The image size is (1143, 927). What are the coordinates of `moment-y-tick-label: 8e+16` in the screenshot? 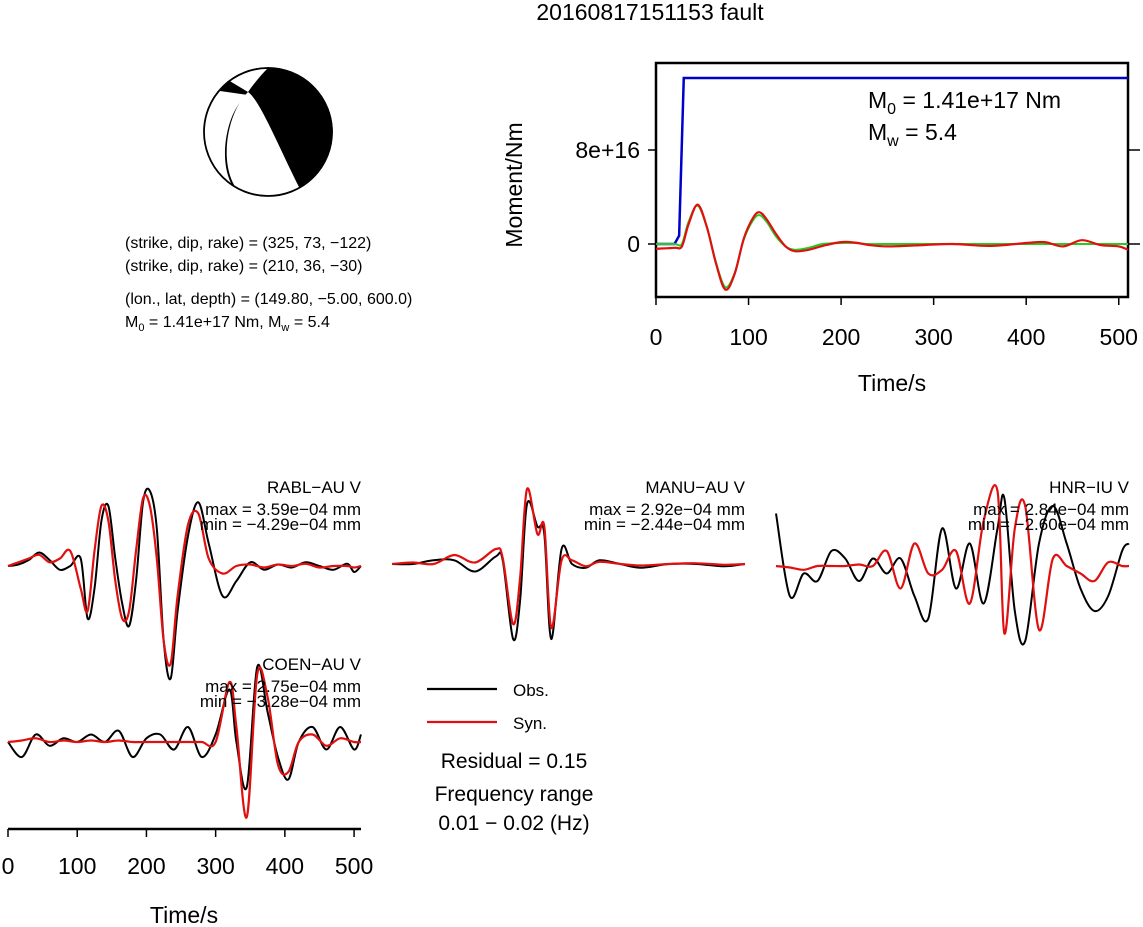 It's located at (607, 150).